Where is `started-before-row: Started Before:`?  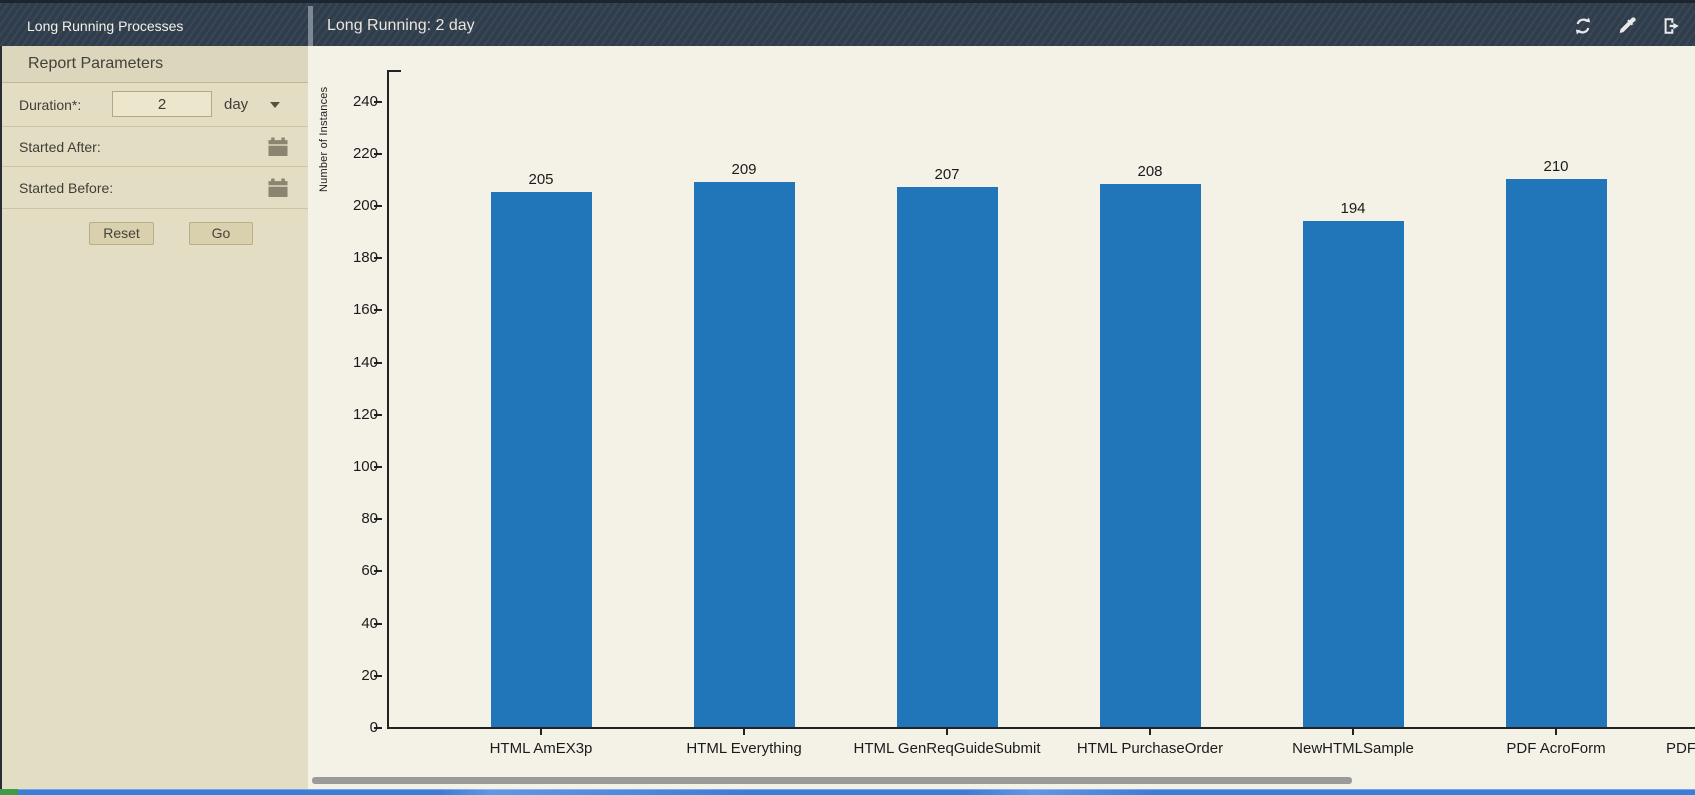 started-before-row: Started Before: is located at coordinates (155, 188).